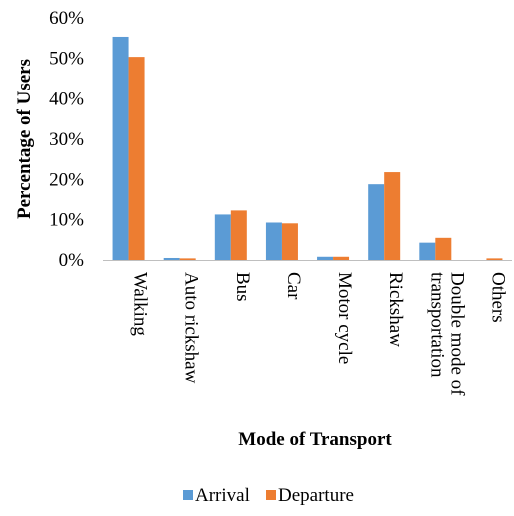 This screenshot has height=516, width=514. Describe the element at coordinates (24, 139) in the screenshot. I see `y-axis-title: Percentage of Users` at that location.